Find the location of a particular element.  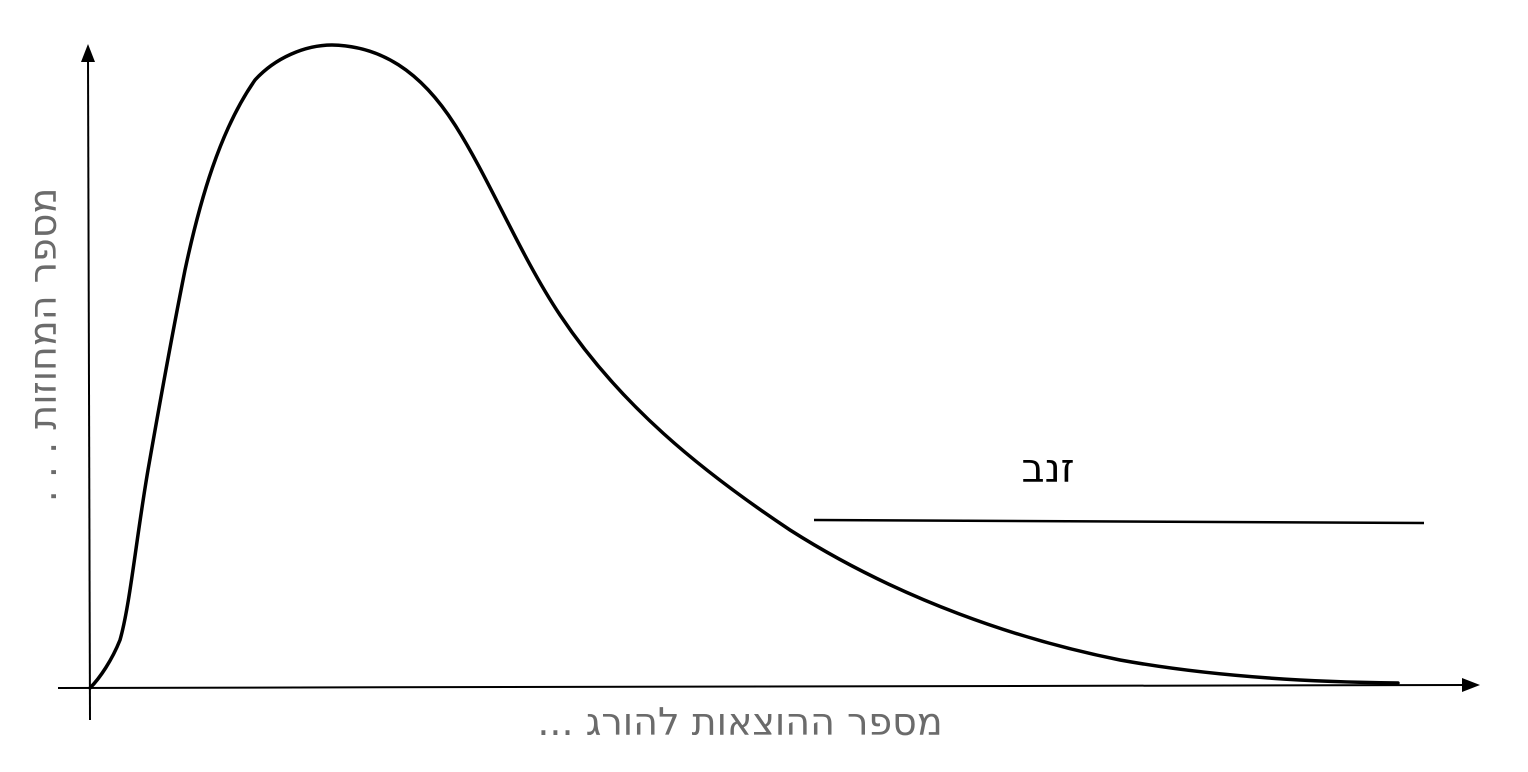

y-axis is located at coordinates (89, 389).